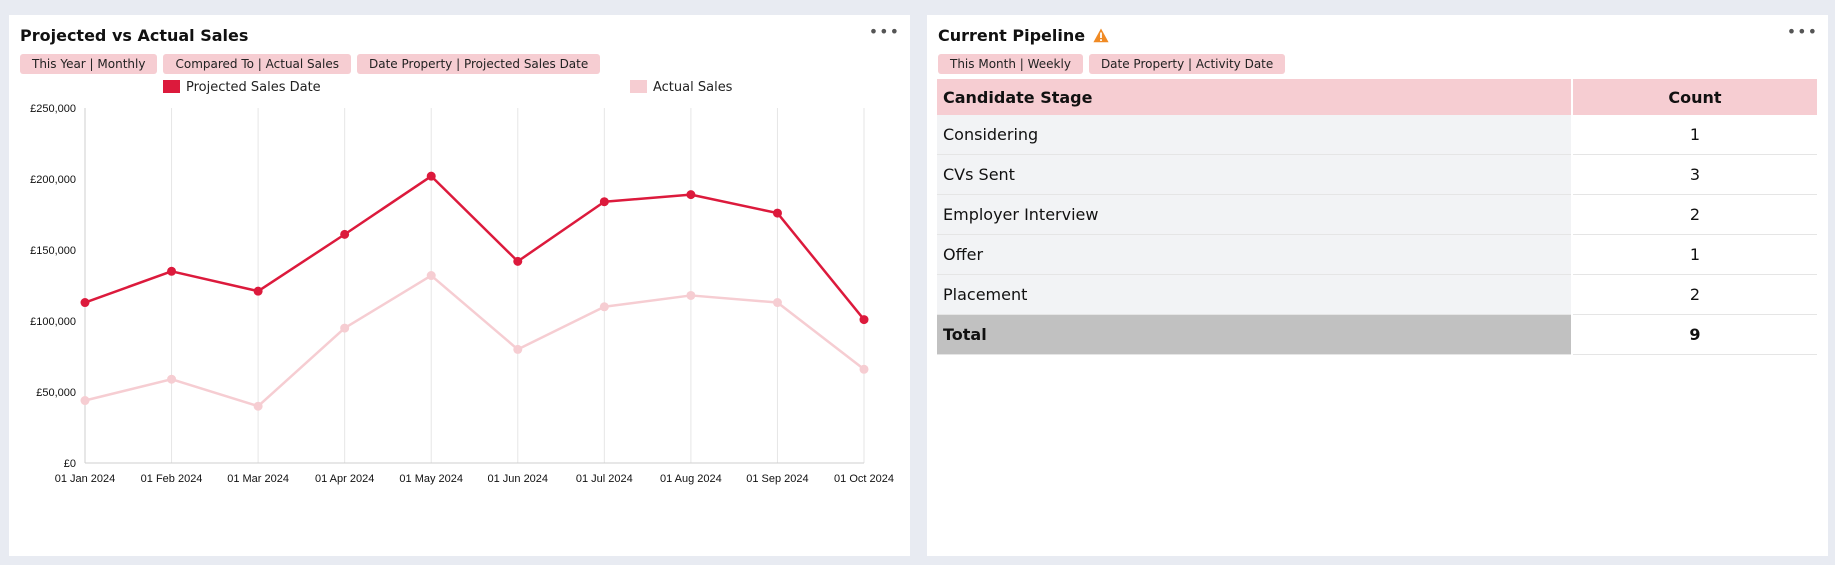  I want to click on y-tick-label: £50,000, so click(56, 393).